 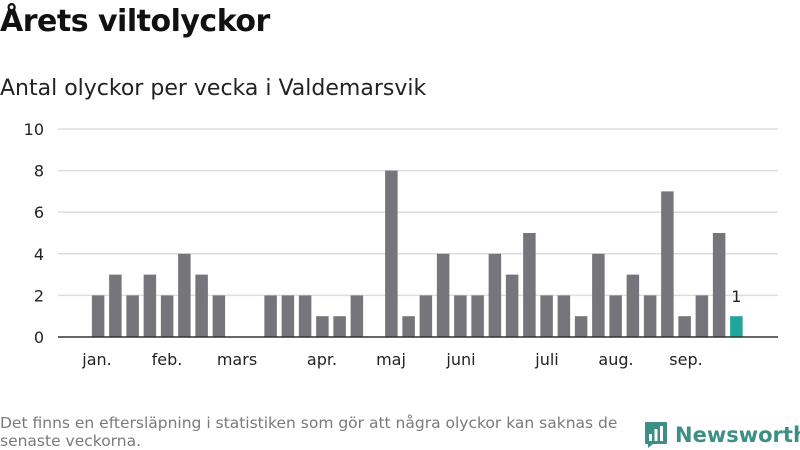 What do you see at coordinates (135, 21) in the screenshot?
I see `chart-title: Årets viltolyckor` at bounding box center [135, 21].